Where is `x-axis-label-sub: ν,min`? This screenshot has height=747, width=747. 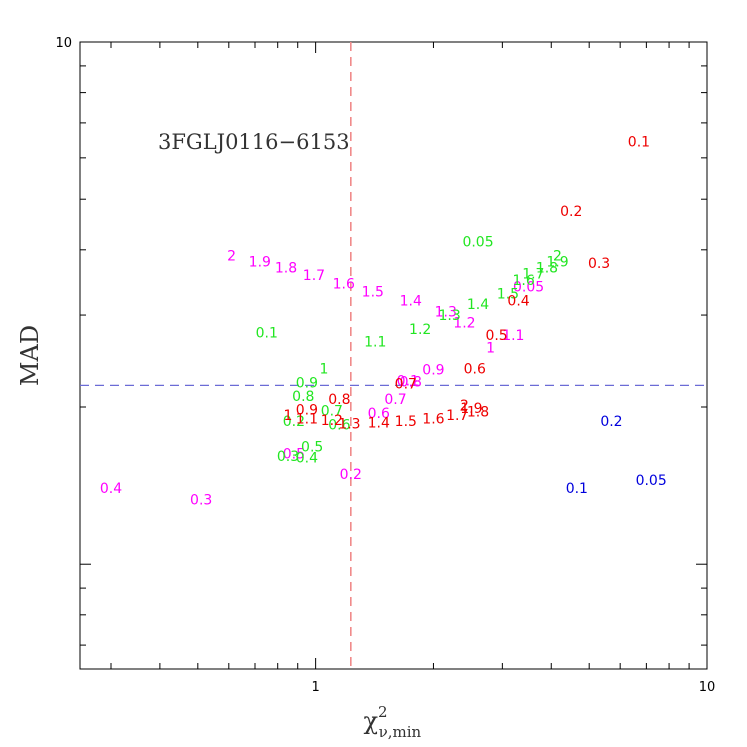 x-axis-label-sub: ν,min is located at coordinates (400, 732).